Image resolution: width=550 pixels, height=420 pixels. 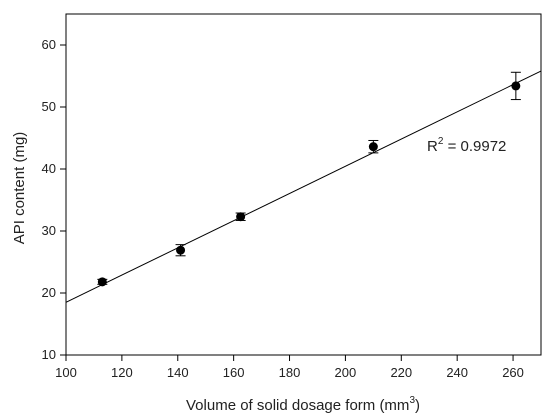 What do you see at coordinates (234, 372) in the screenshot?
I see `x-tick-label: 160` at bounding box center [234, 372].